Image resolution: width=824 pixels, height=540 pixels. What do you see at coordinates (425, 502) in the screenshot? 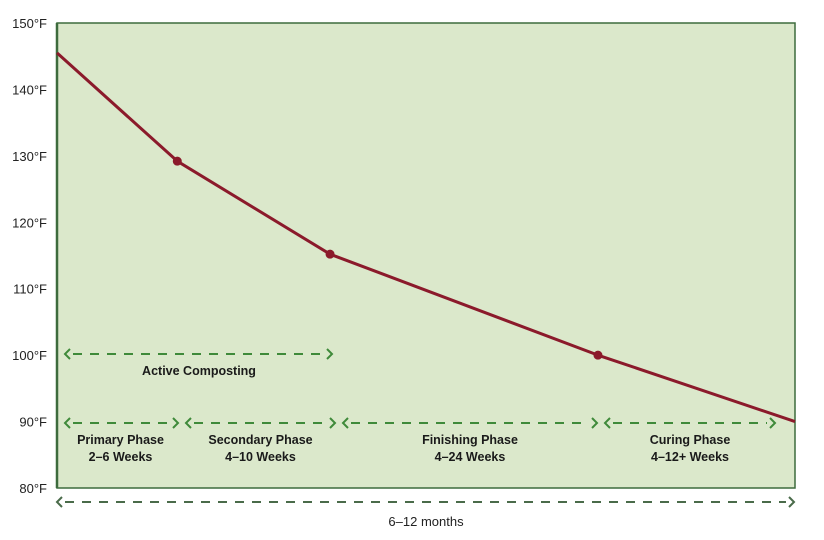
I see `total-duration-arrow` at bounding box center [425, 502].